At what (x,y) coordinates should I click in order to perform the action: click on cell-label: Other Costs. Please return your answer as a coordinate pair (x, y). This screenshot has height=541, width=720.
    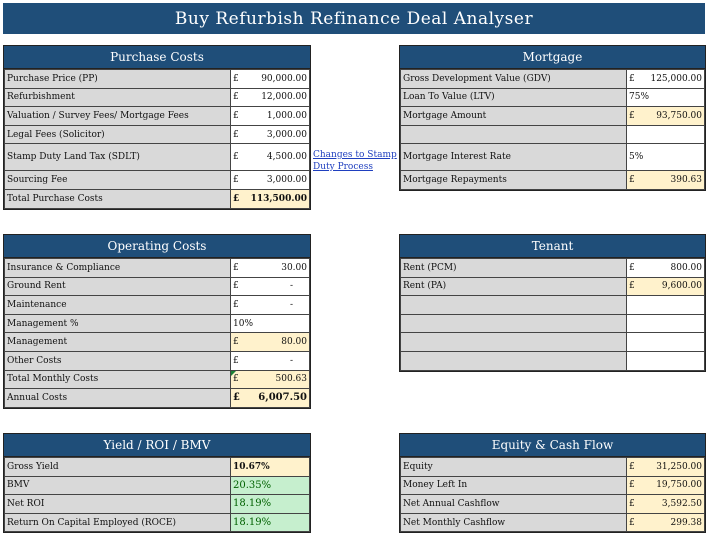
    Looking at the image, I should click on (117, 360).